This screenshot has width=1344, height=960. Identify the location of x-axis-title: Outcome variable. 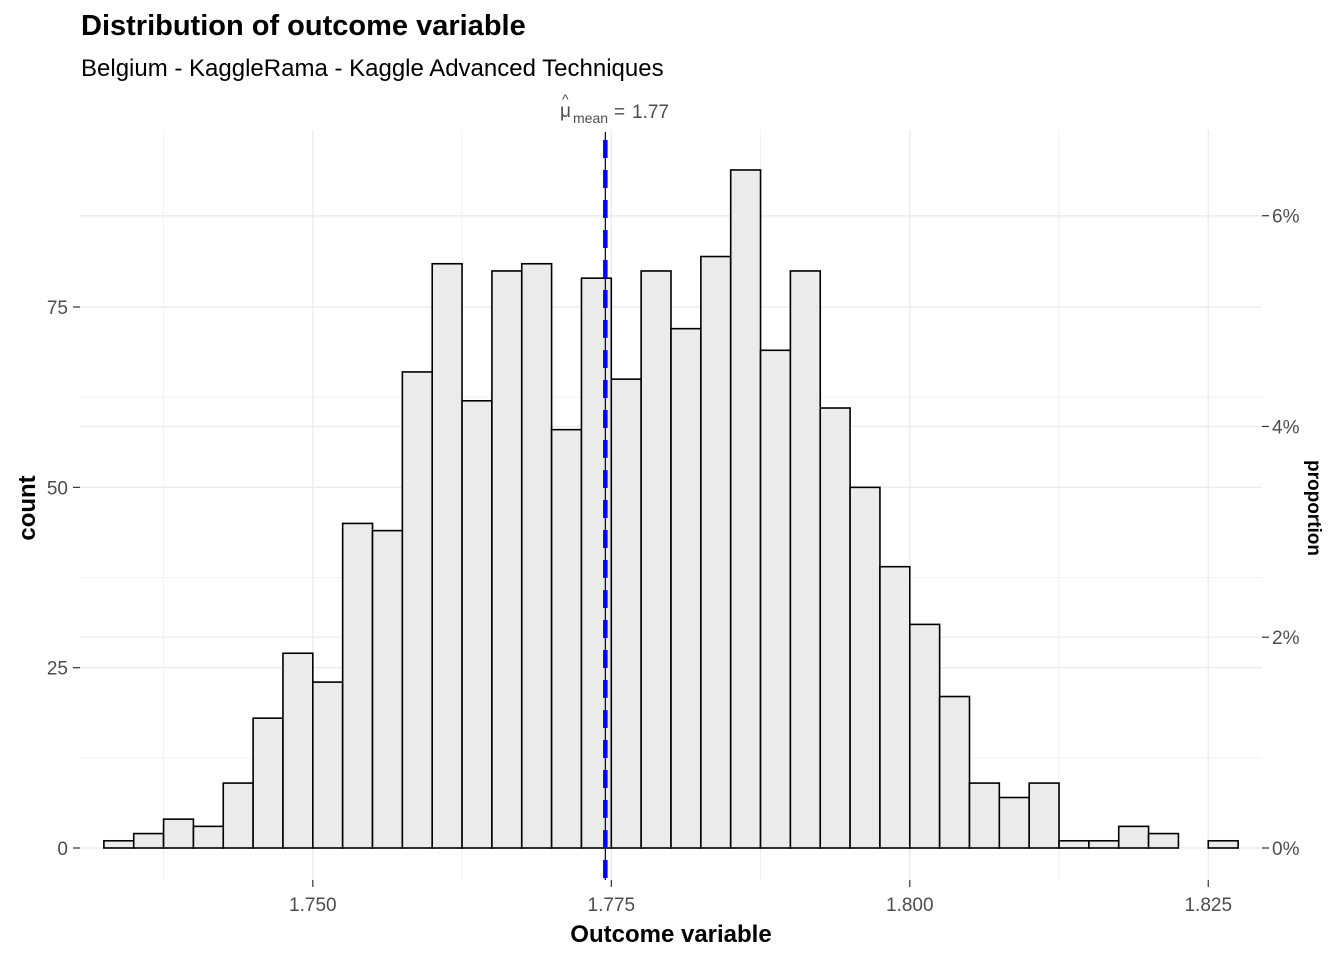
(670, 934).